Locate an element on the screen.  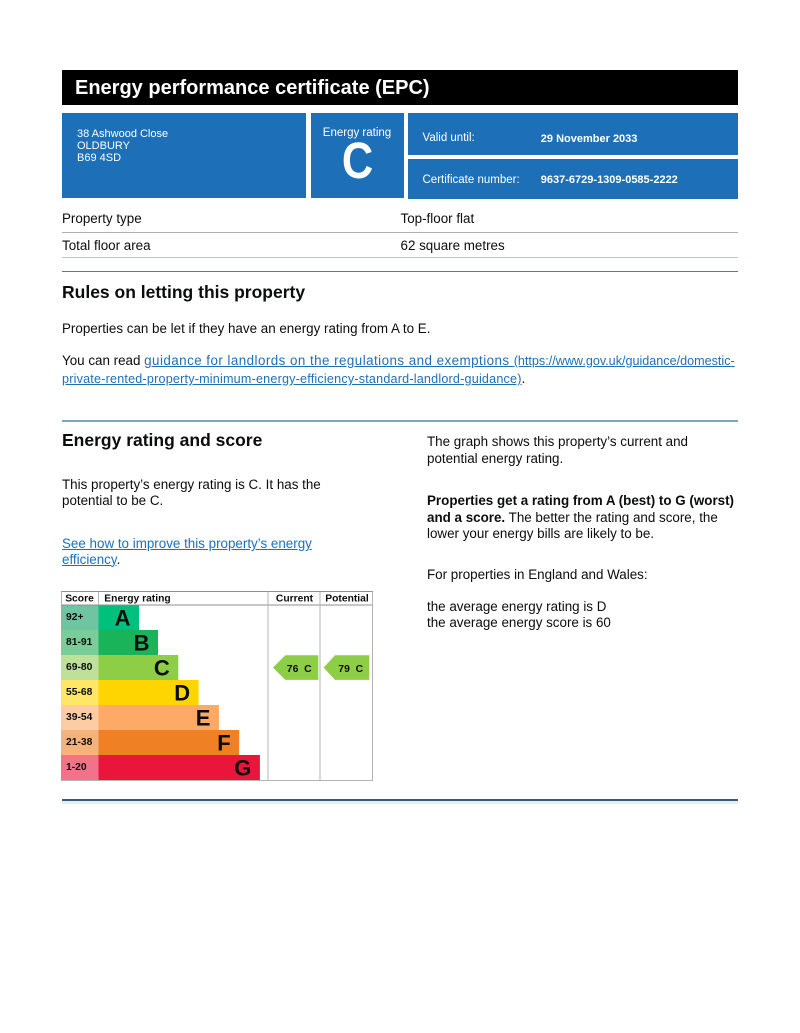
svg-text: 39-54 is located at coordinates (79, 717).